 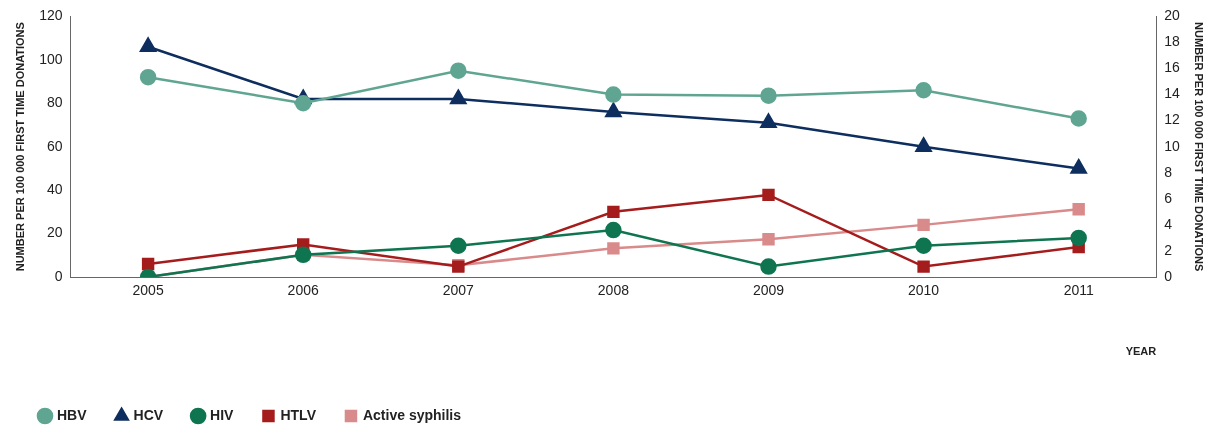 What do you see at coordinates (1141, 351) in the screenshot?
I see `x-axis-title: YEAR` at bounding box center [1141, 351].